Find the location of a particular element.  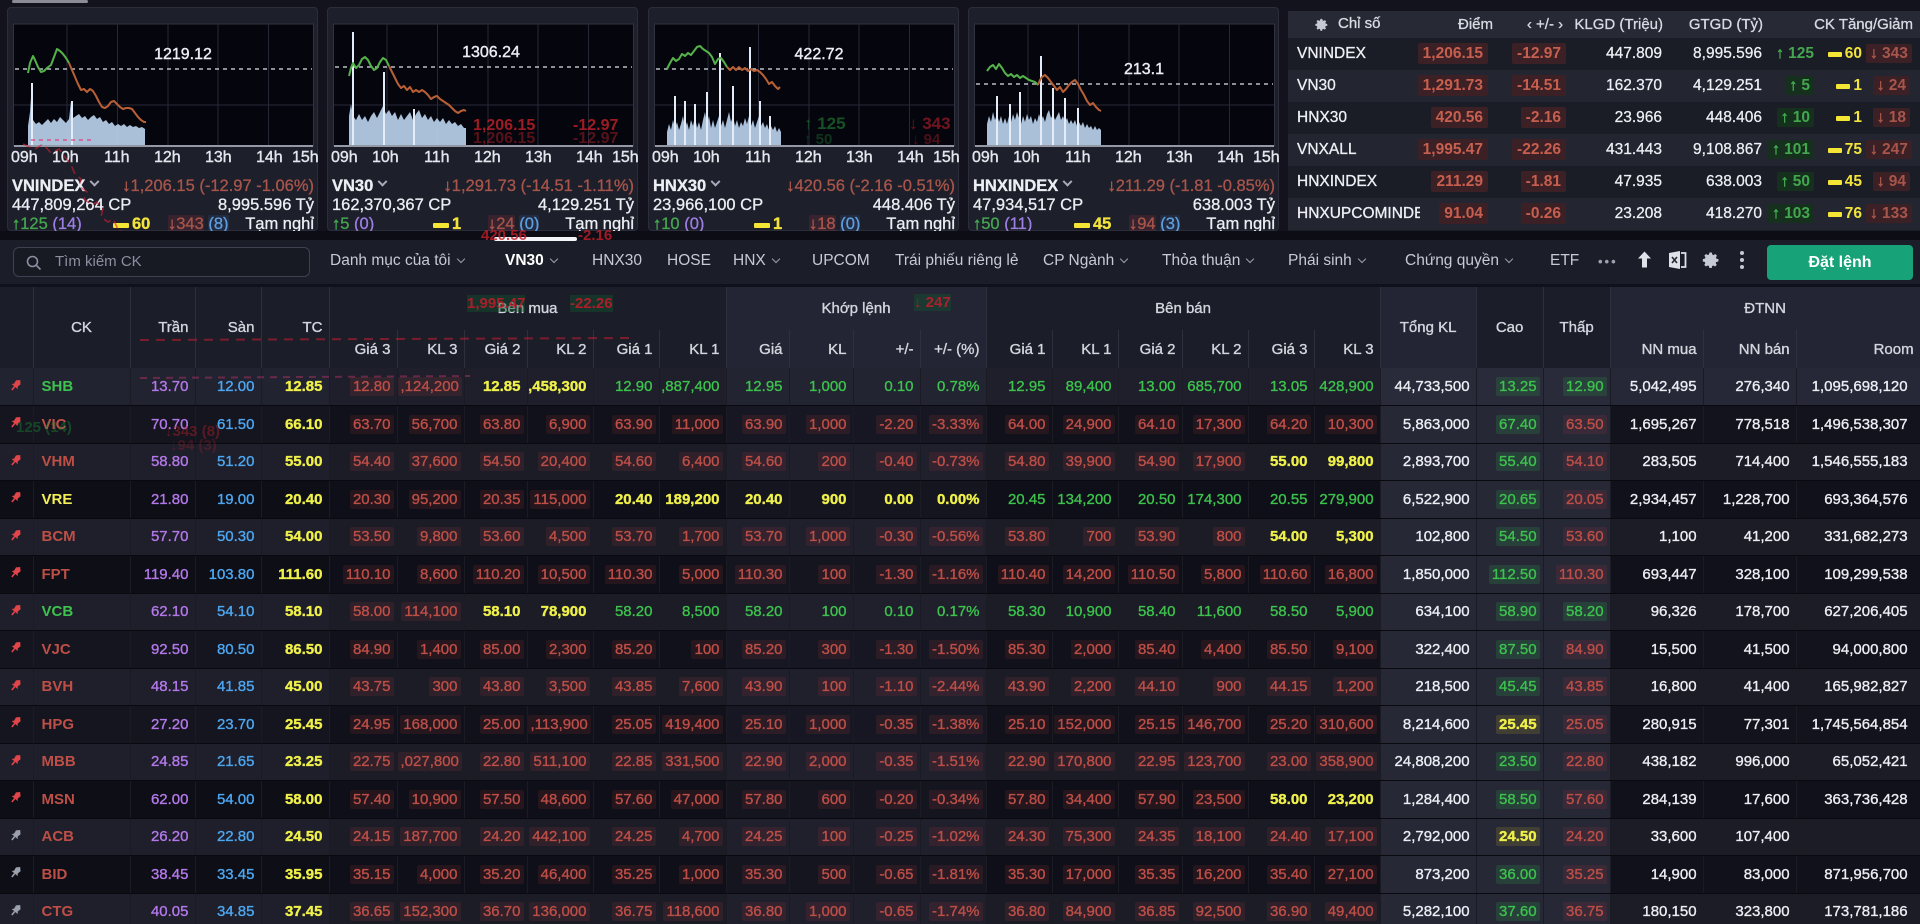

svg-text: 1306.24 is located at coordinates (491, 52).